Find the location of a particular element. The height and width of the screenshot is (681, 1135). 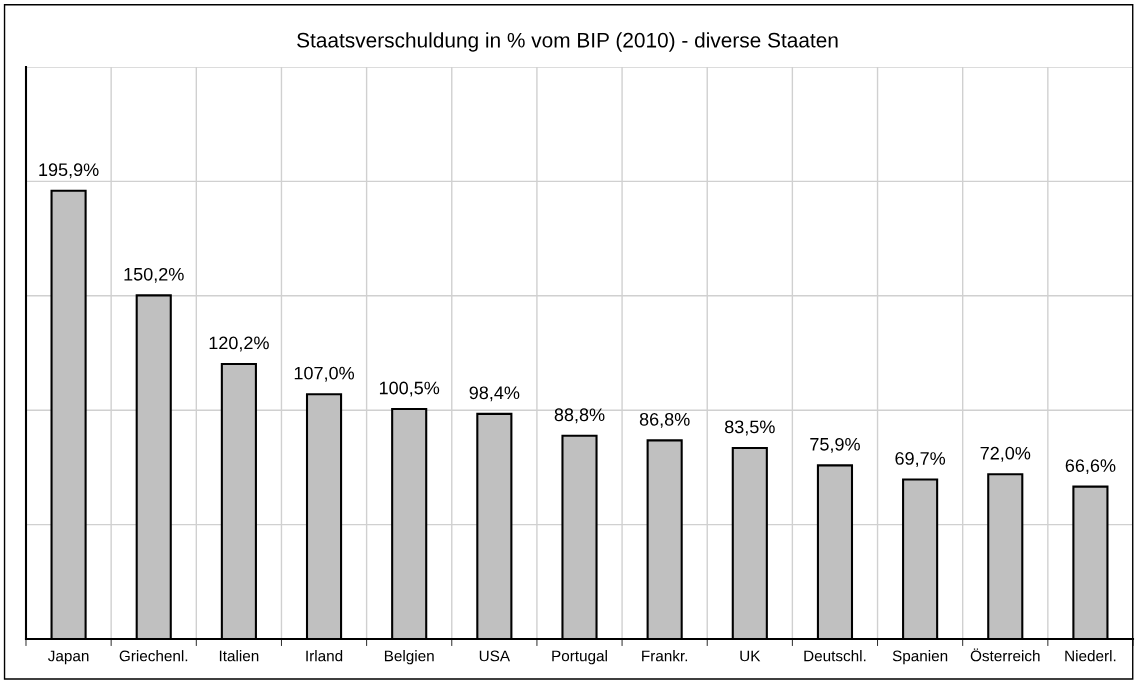

data-label: 120,2% is located at coordinates (239, 344).